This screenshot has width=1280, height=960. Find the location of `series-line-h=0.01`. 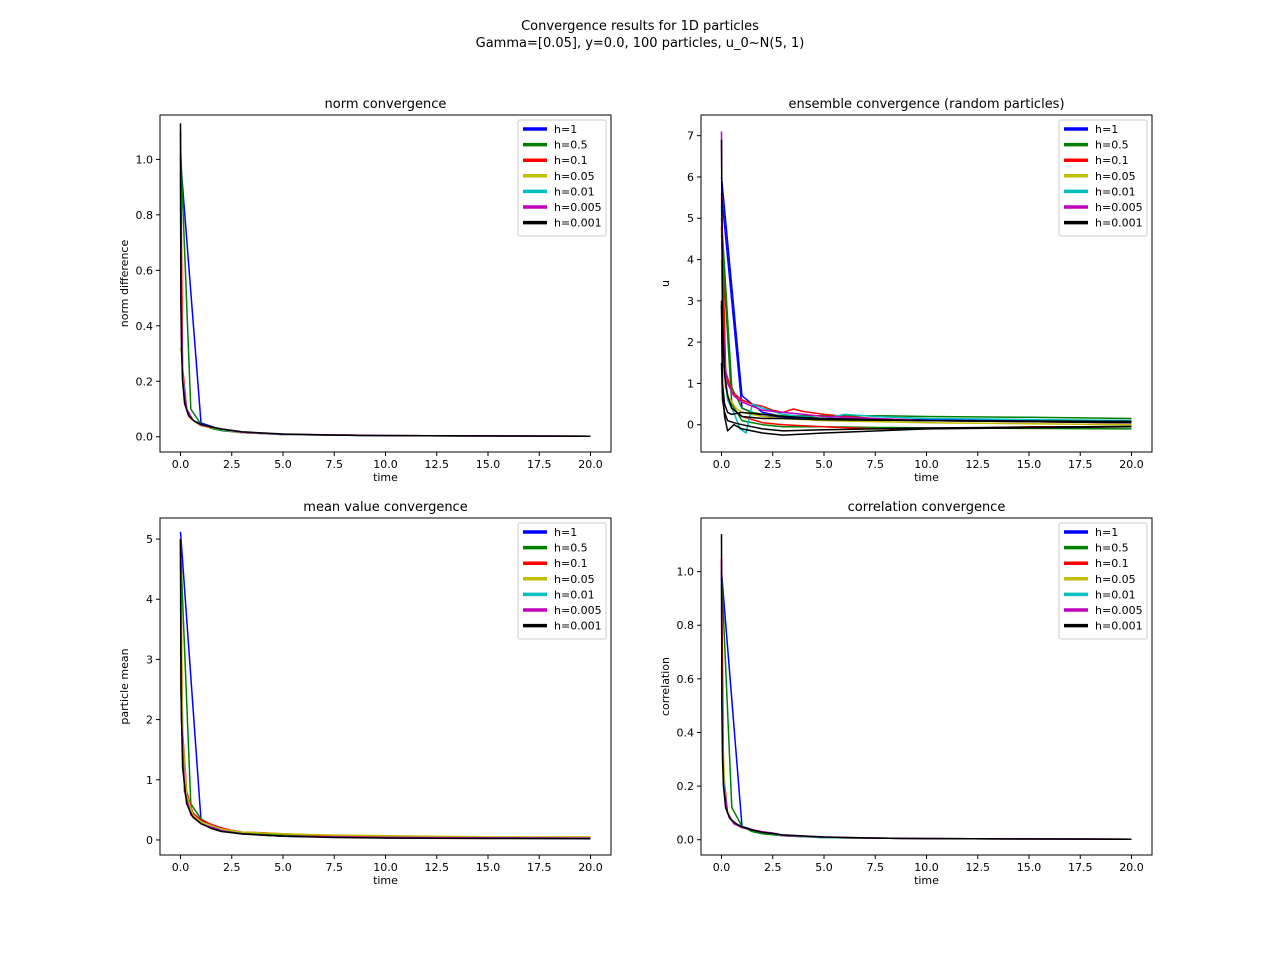

series-line-h=0.01 is located at coordinates (926, 319).